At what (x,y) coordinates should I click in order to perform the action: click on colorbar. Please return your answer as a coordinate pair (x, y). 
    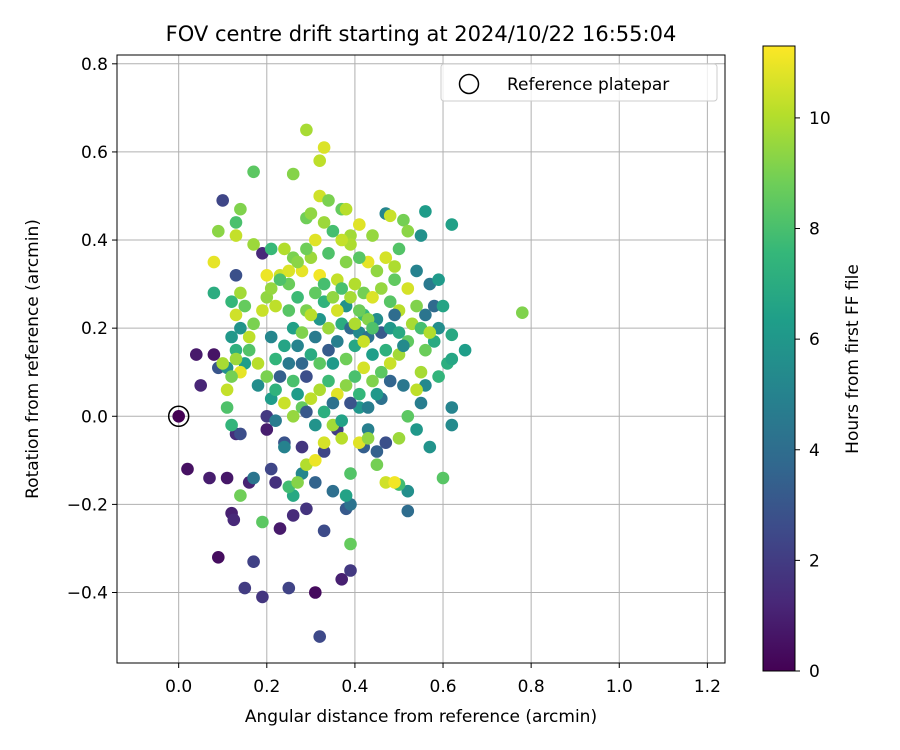
    Looking at the image, I should click on (779, 358).